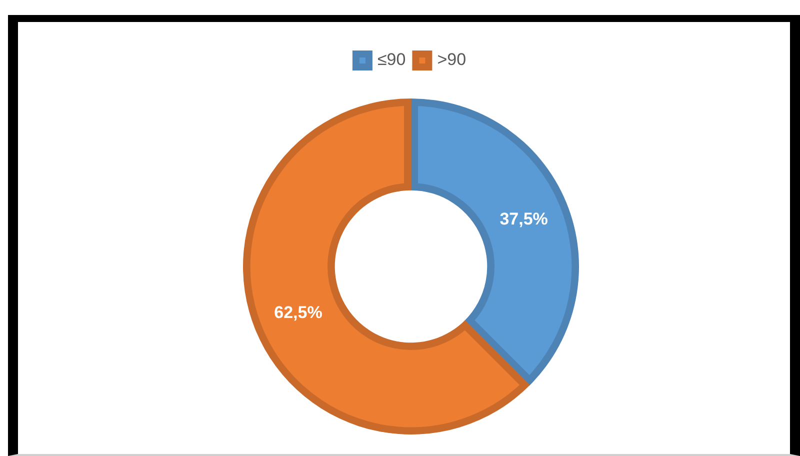 The image size is (800, 456). What do you see at coordinates (298, 312) in the screenshot?
I see `data-label: 62,5%` at bounding box center [298, 312].